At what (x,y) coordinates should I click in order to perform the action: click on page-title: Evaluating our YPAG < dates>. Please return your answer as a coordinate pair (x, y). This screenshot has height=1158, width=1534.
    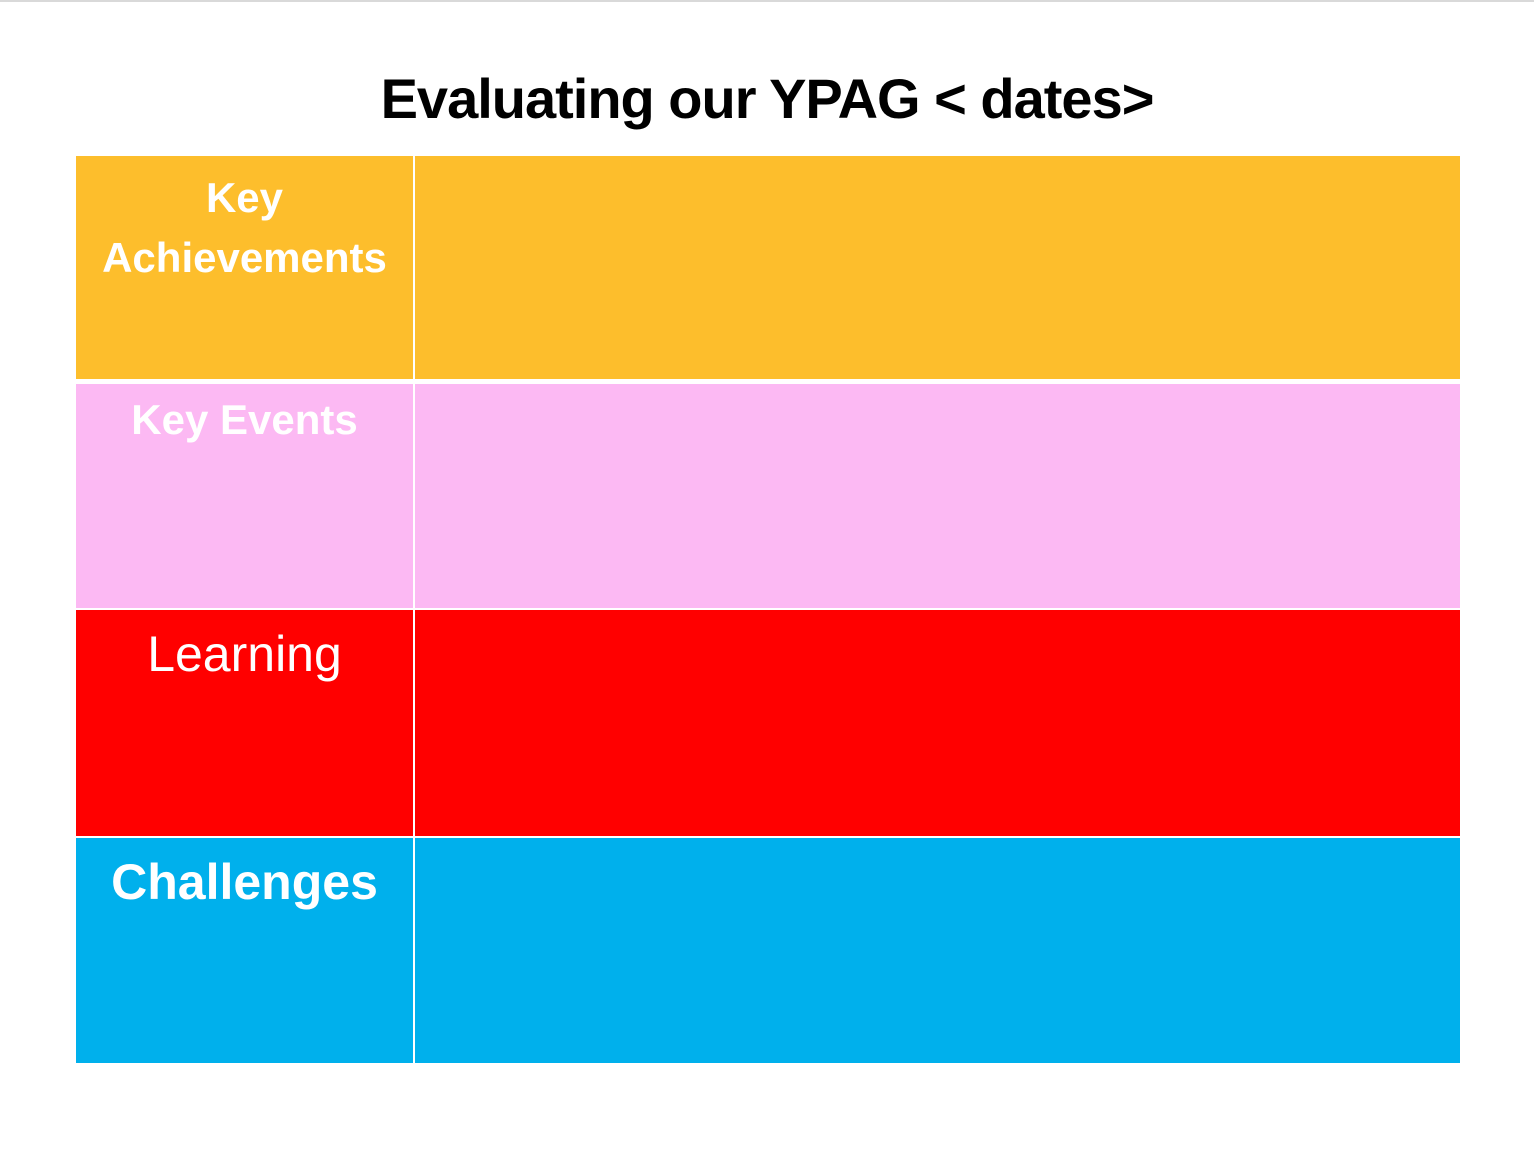
    Looking at the image, I should click on (767, 98).